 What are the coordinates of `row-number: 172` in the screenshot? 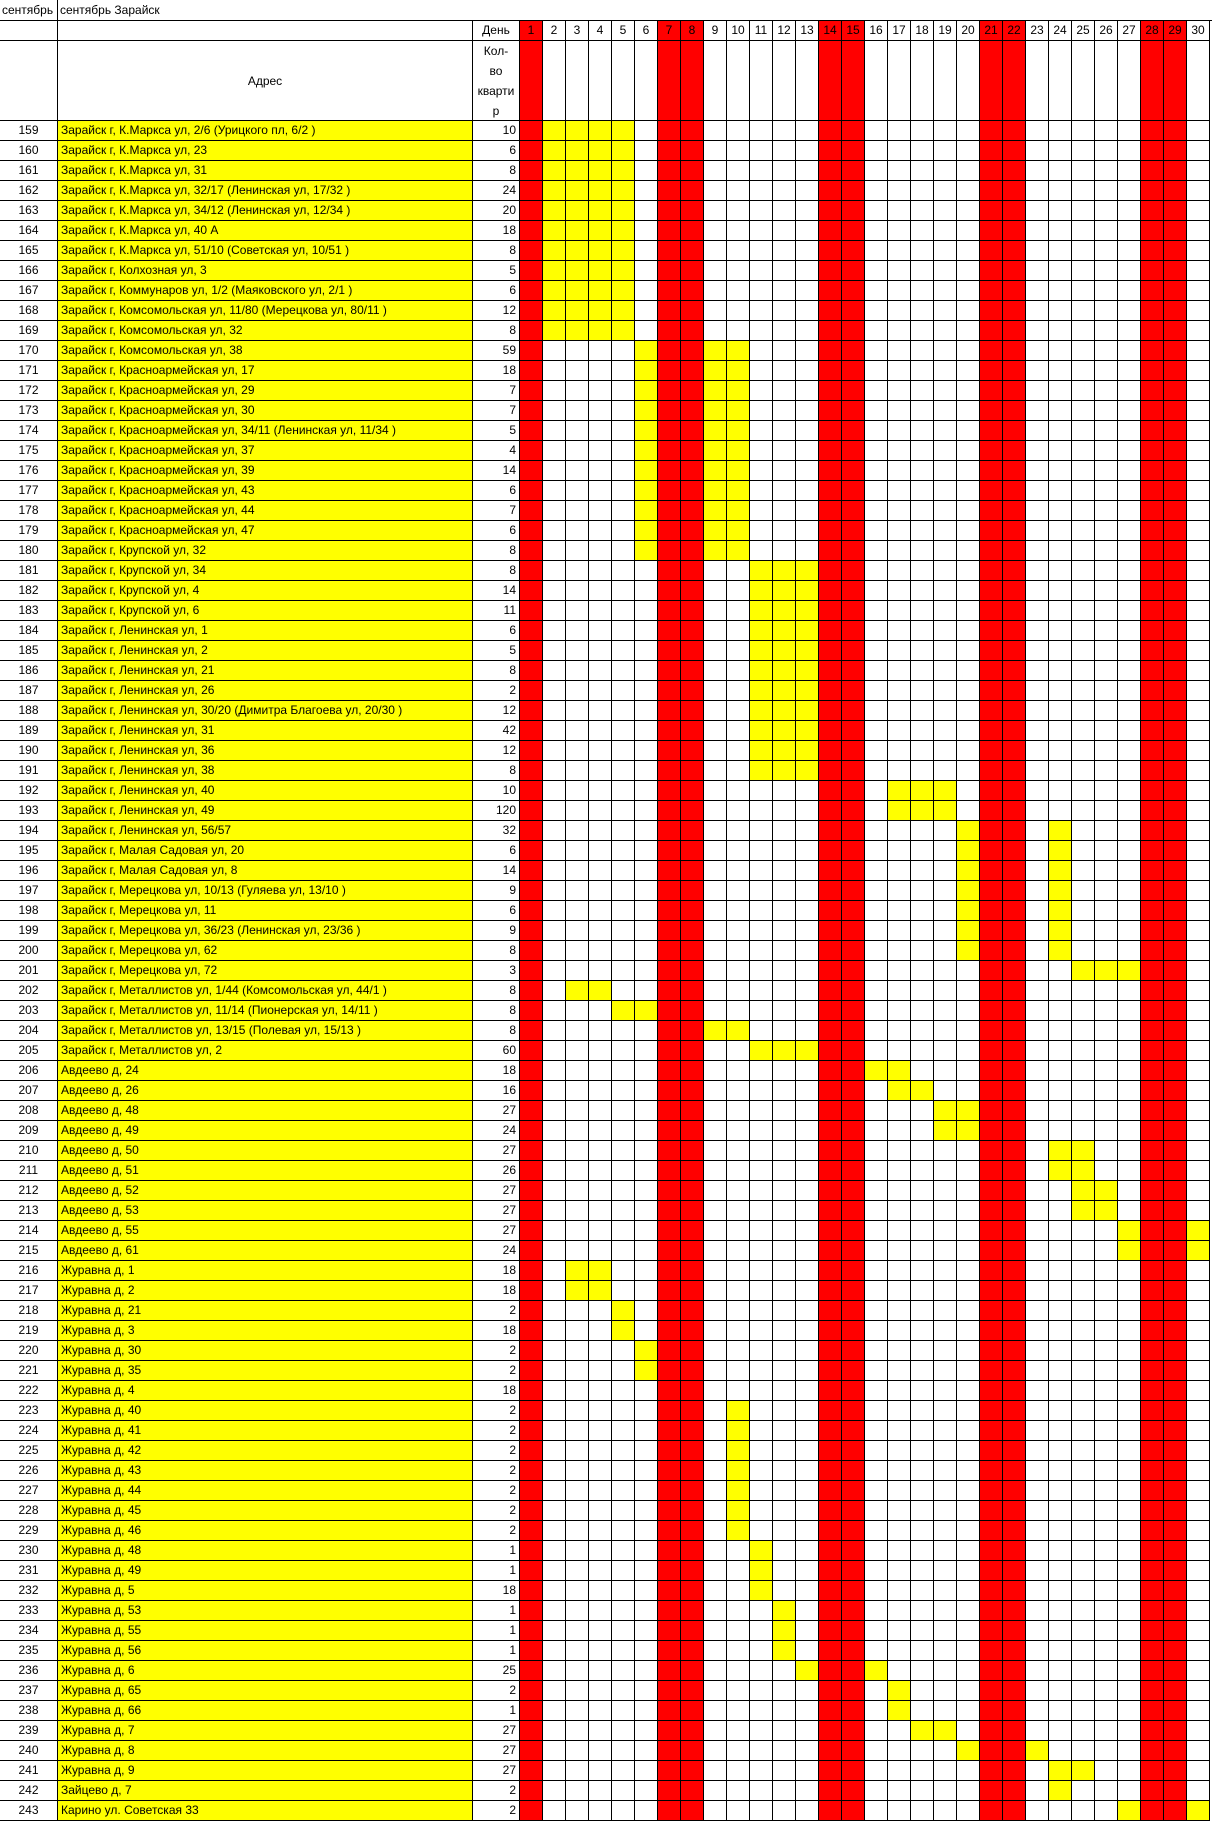 It's located at (29, 391).